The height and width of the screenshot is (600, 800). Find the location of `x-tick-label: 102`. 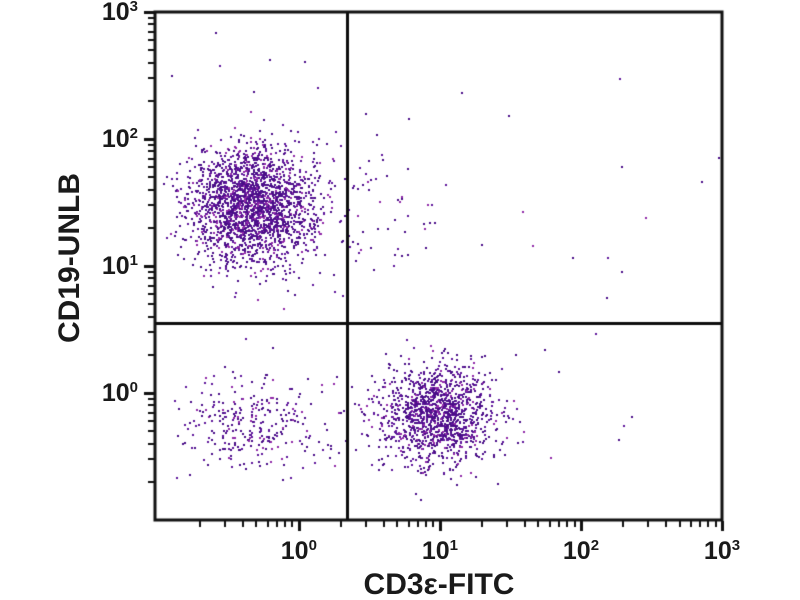

x-tick-label: 102 is located at coordinates (581, 551).